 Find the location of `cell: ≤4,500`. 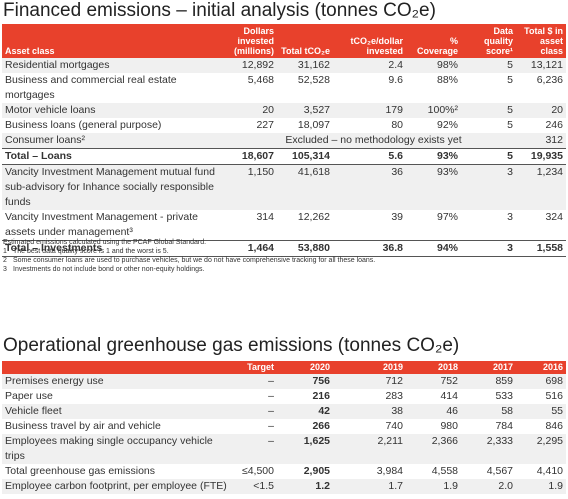

cell: ≤4,500 is located at coordinates (257, 471).